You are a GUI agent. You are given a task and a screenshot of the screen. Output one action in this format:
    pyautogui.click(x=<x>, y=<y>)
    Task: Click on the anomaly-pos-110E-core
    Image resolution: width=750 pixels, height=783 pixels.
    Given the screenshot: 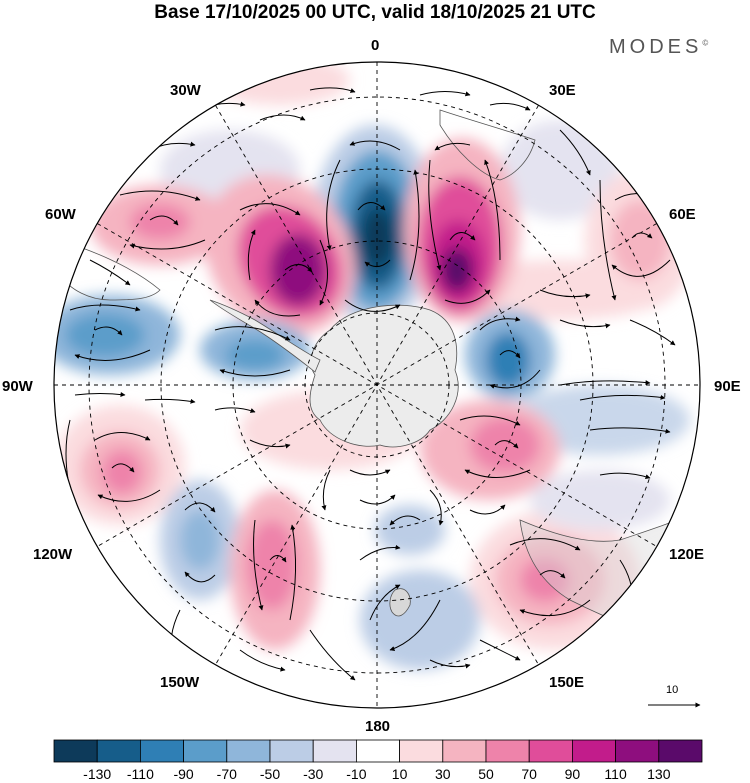 What is the action you would take?
    pyautogui.click(x=505, y=445)
    